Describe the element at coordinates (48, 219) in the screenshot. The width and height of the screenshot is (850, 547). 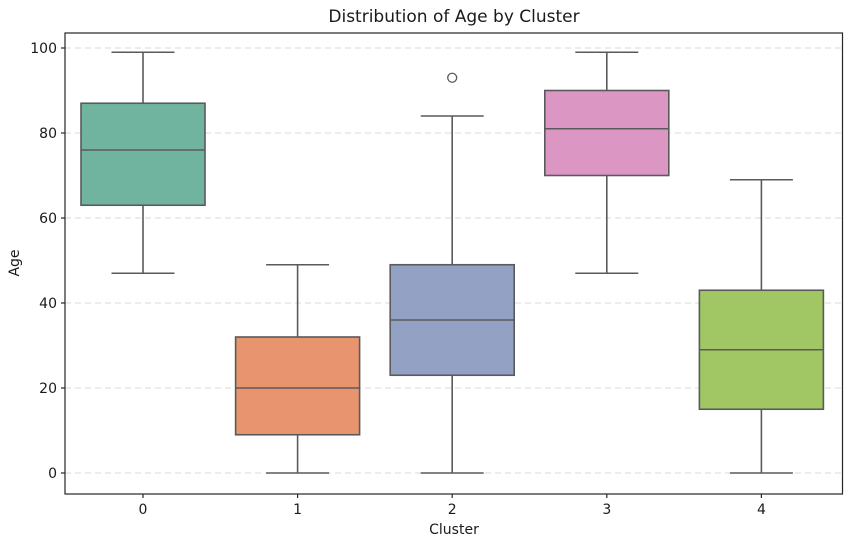
I see `y-tick-label-60: 60` at that location.